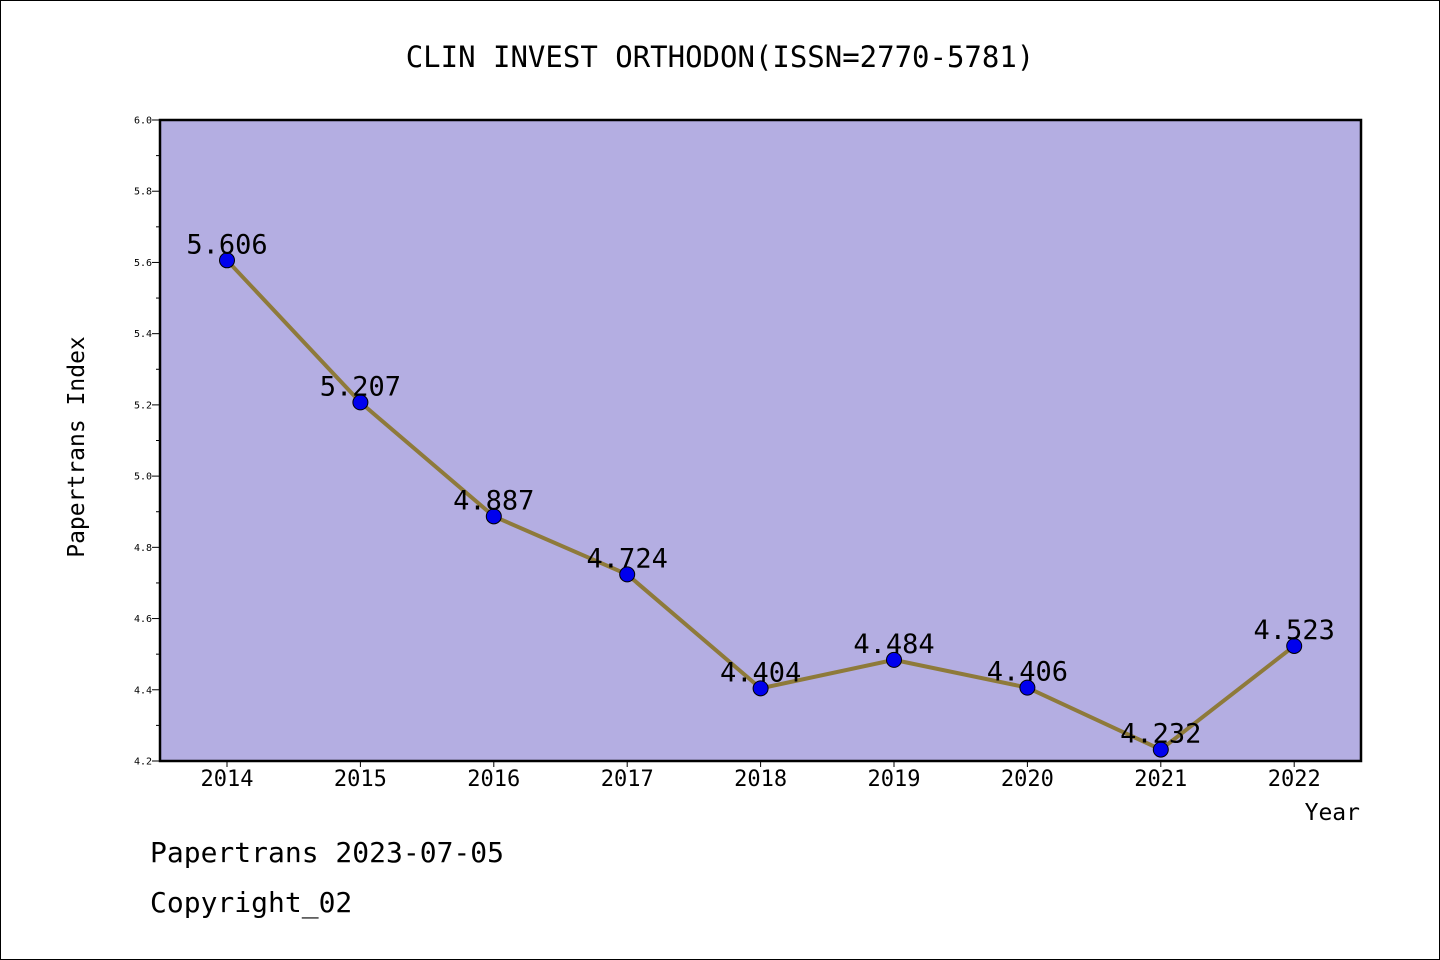  Describe the element at coordinates (143, 619) in the screenshot. I see `y-tick-label: 4.6` at that location.